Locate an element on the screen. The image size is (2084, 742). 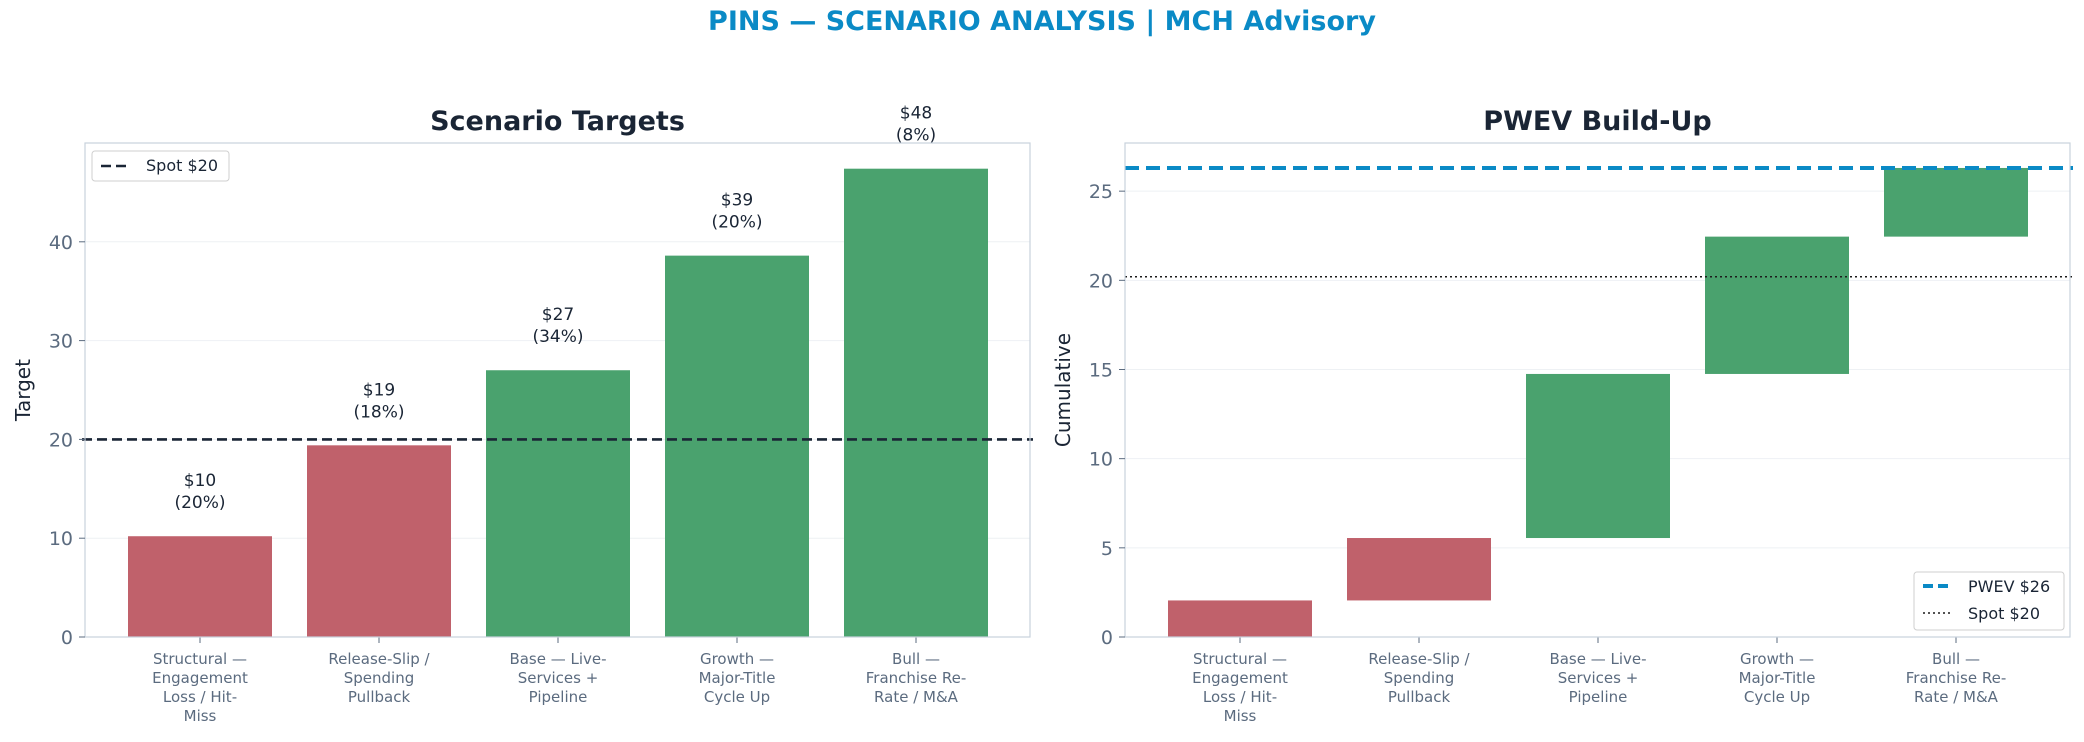
legend: PWEV $26 Spot $20 is located at coordinates (1989, 601).